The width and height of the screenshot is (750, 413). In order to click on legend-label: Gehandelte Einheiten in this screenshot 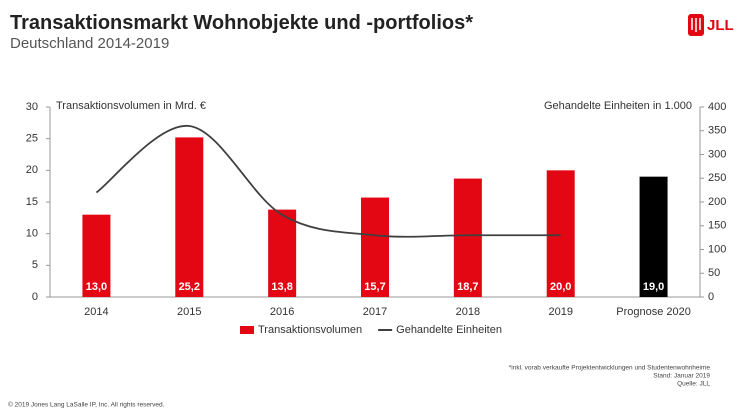, I will do `click(449, 330)`.